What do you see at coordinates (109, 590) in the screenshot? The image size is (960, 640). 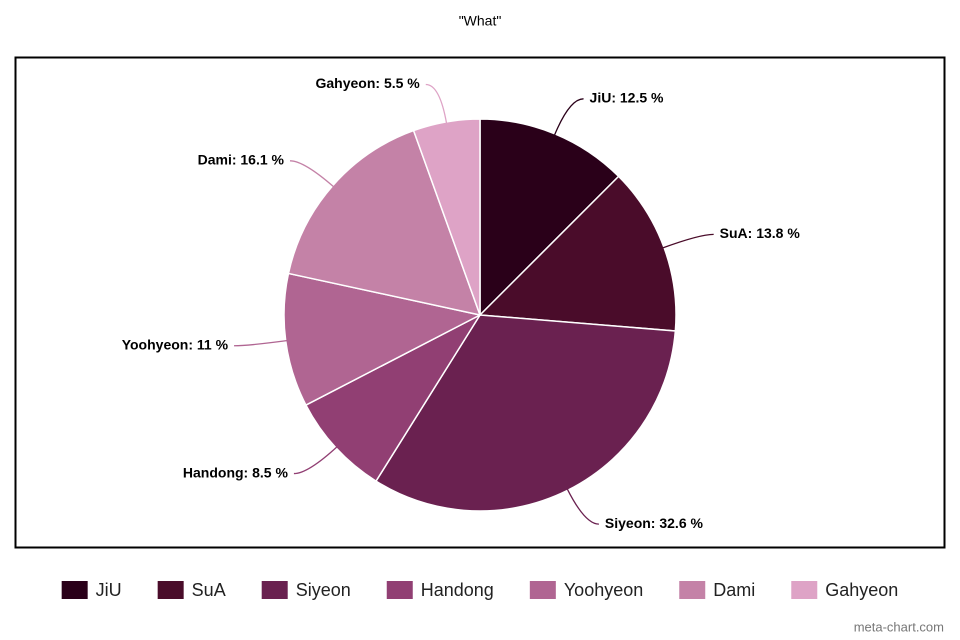 I see `legend-label: JiU` at bounding box center [109, 590].